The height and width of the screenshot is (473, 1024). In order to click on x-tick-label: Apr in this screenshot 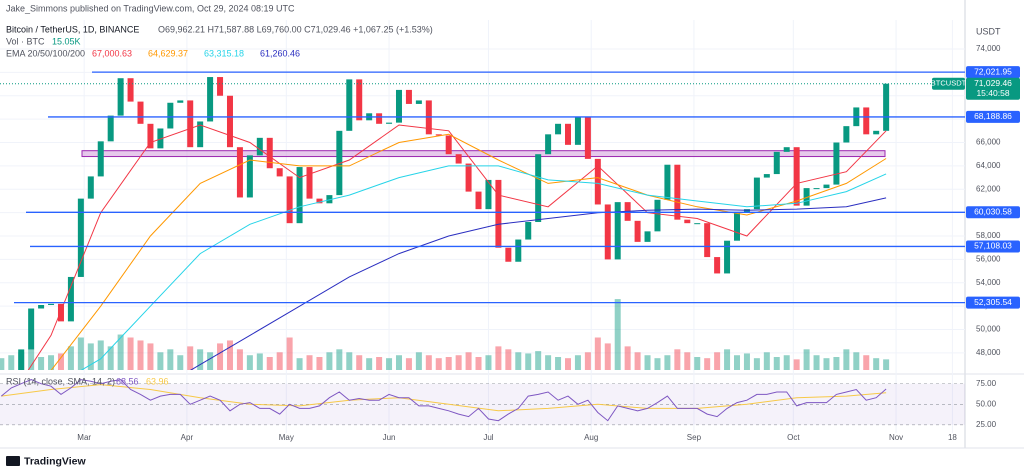, I will do `click(187, 437)`.